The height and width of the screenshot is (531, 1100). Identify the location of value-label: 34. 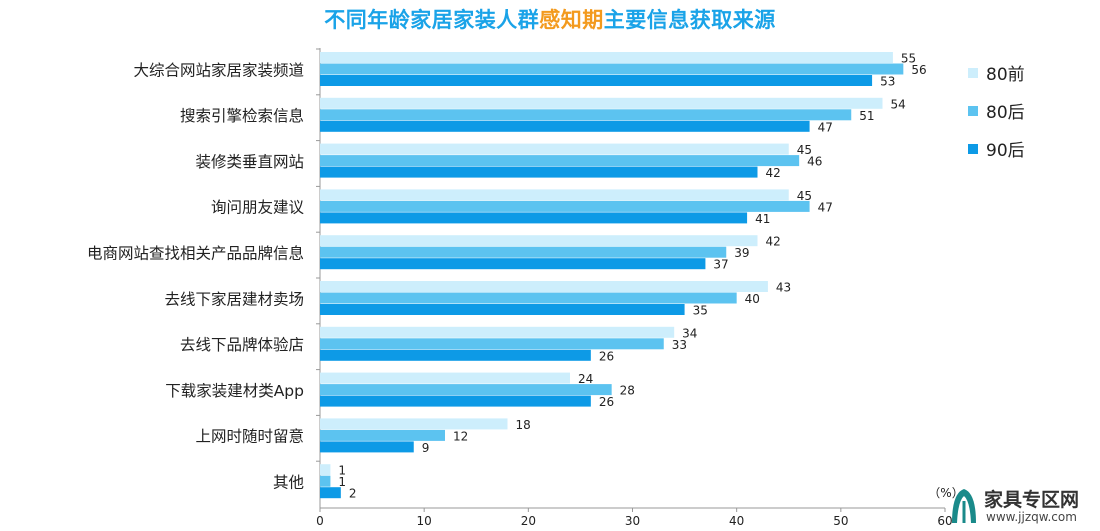
(689, 333).